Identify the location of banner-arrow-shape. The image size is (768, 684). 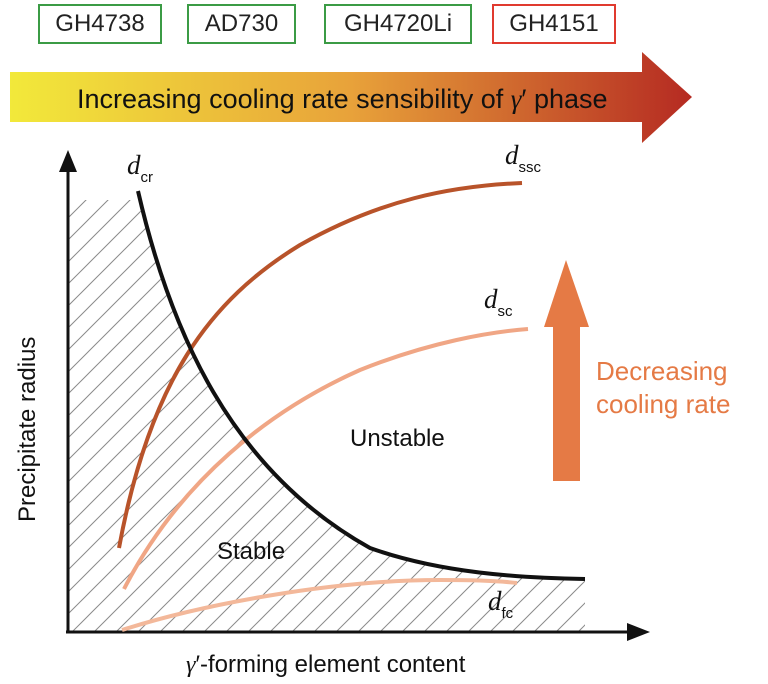
(351, 97).